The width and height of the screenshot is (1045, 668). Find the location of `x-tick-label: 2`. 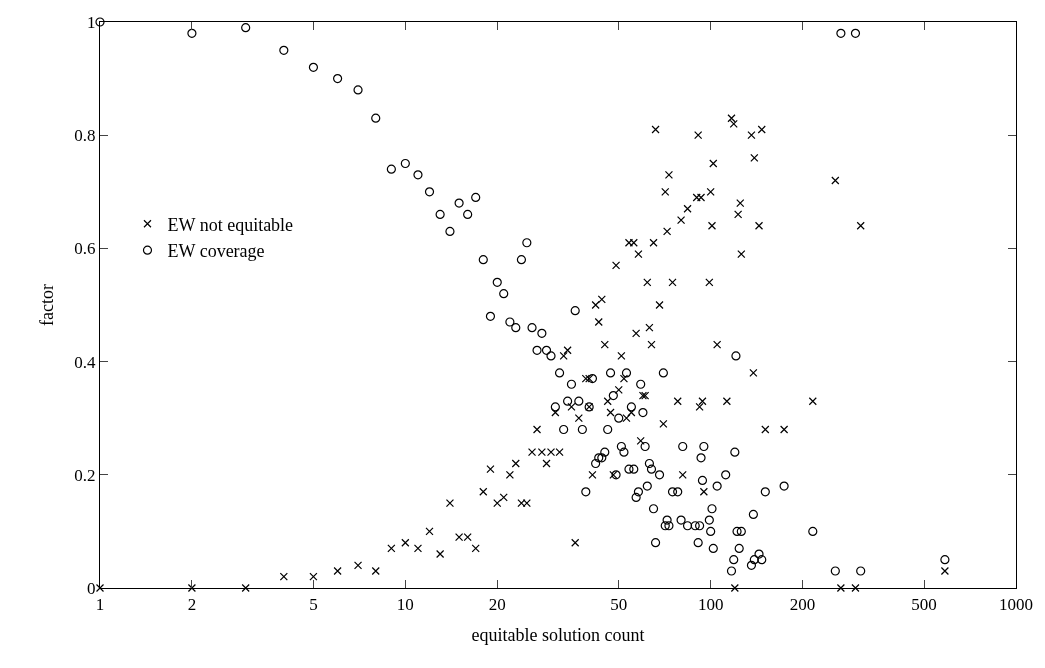

x-tick-label: 2 is located at coordinates (192, 604).